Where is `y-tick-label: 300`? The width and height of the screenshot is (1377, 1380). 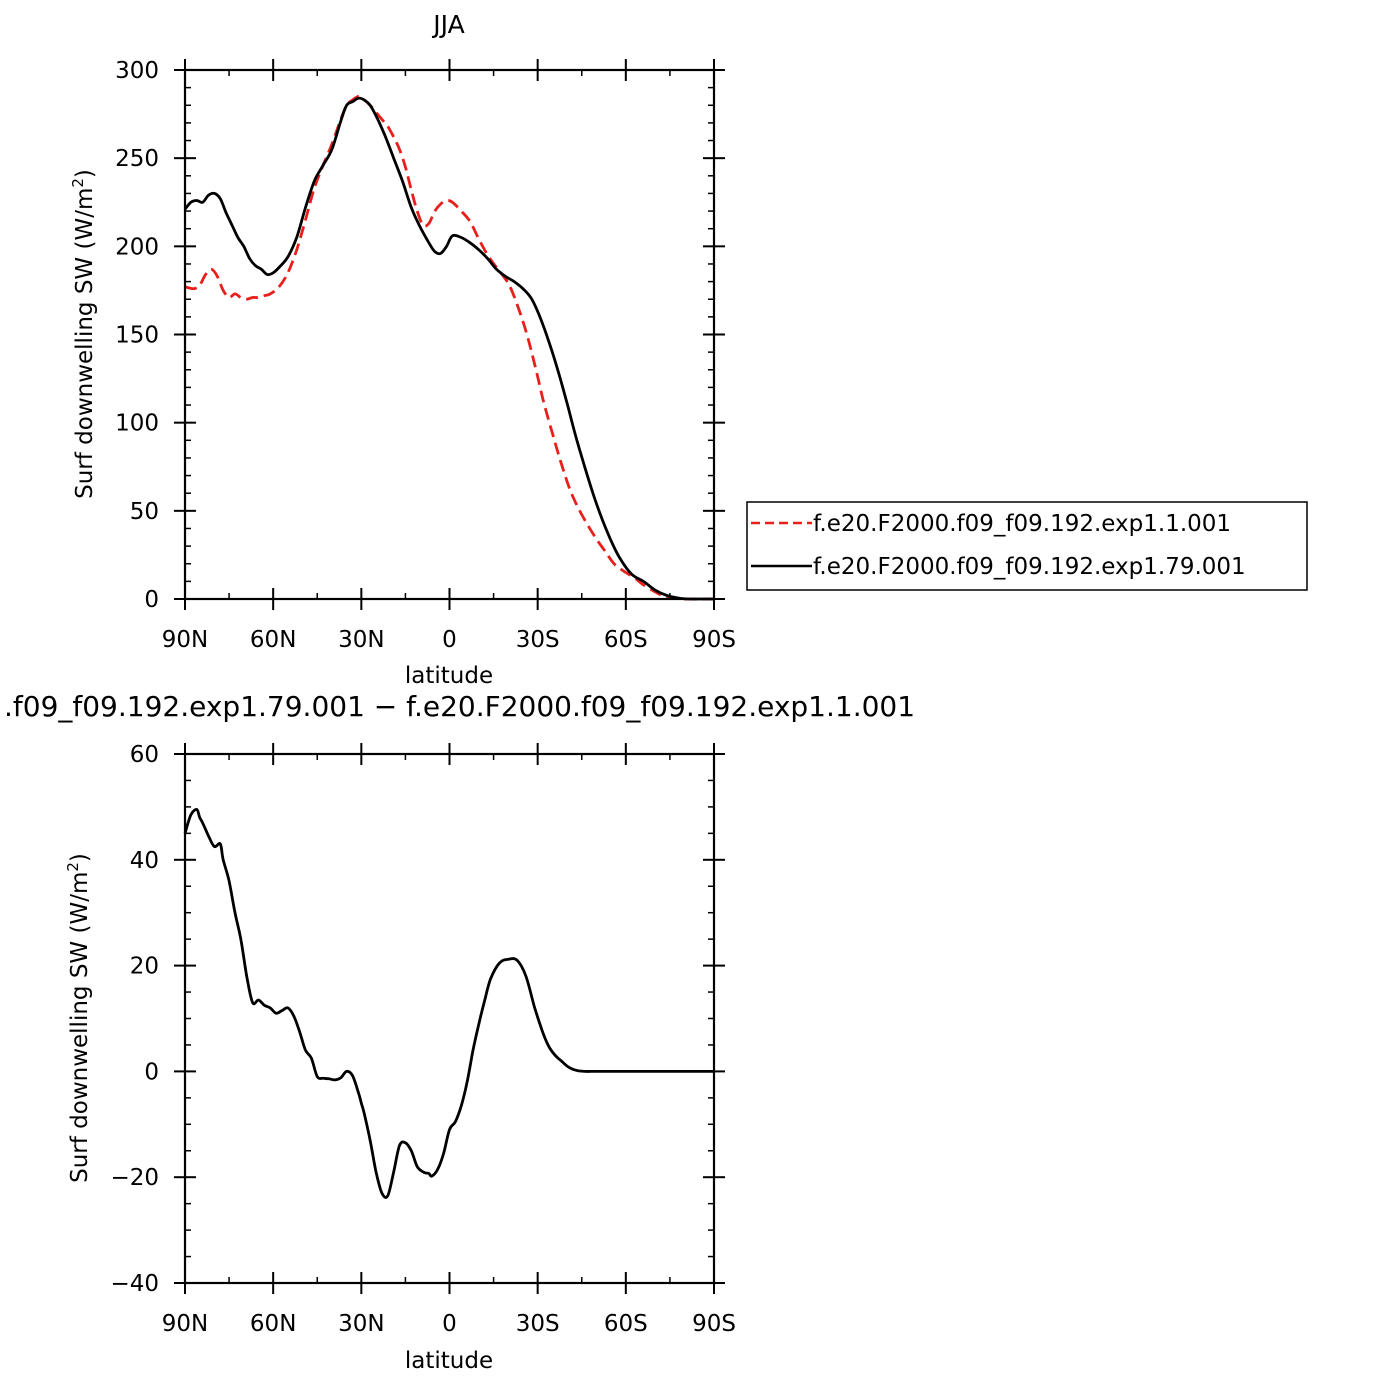
y-tick-label: 300 is located at coordinates (137, 71).